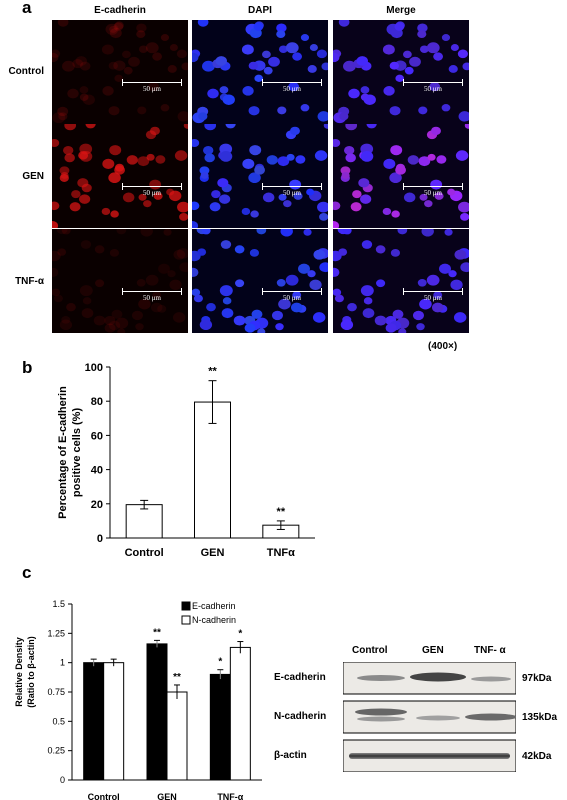  Describe the element at coordinates (97, 436) in the screenshot. I see `y-tick-label: 60` at that location.